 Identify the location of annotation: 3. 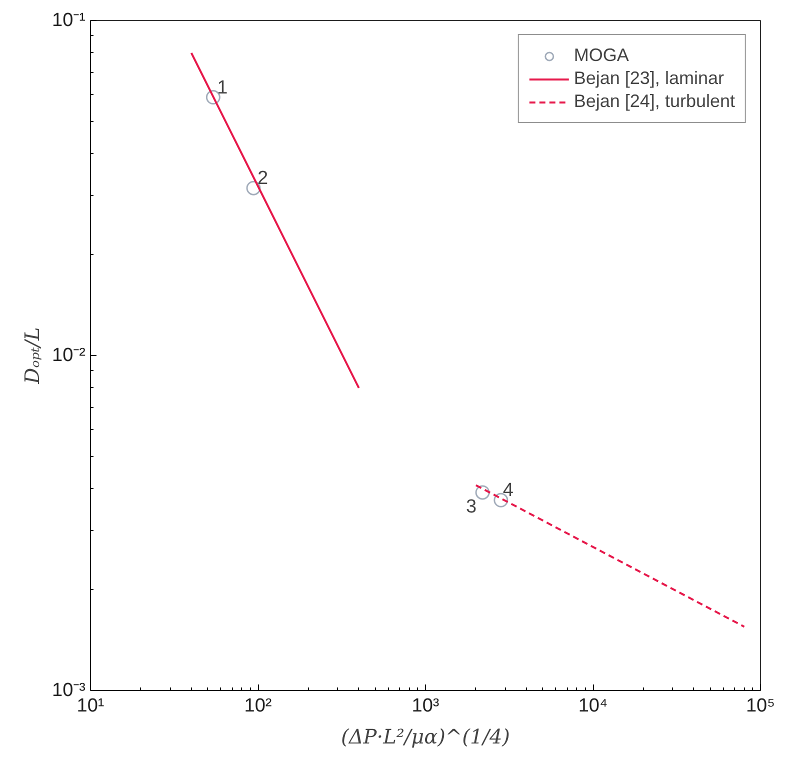
(471, 507).